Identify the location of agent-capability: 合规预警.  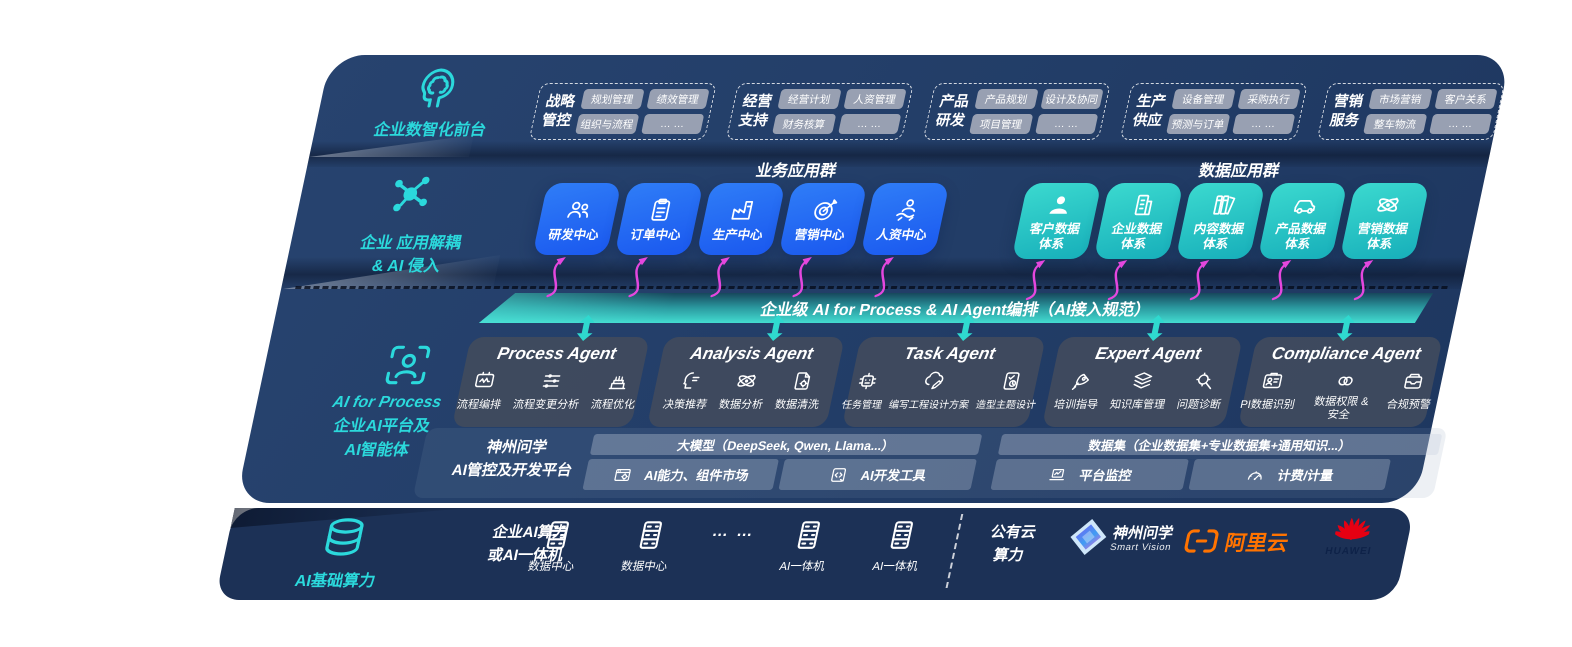
(1411, 390).